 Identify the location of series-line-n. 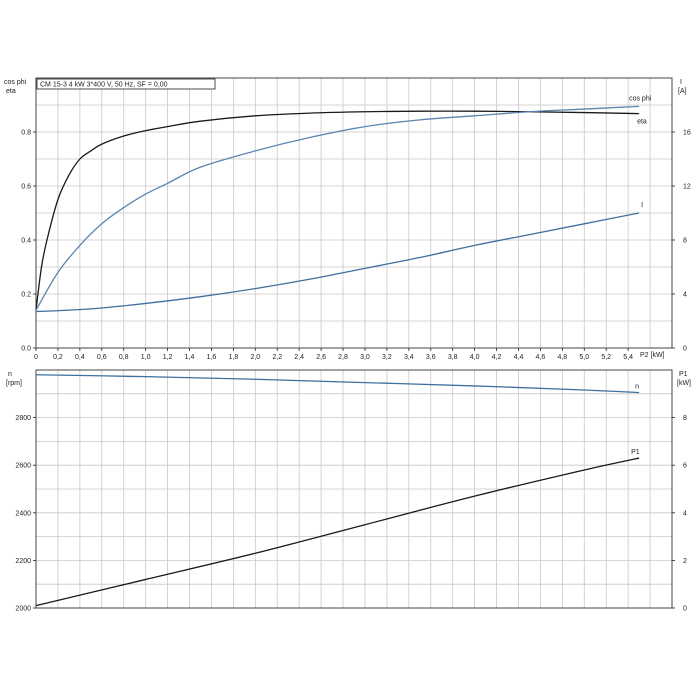
(337, 384).